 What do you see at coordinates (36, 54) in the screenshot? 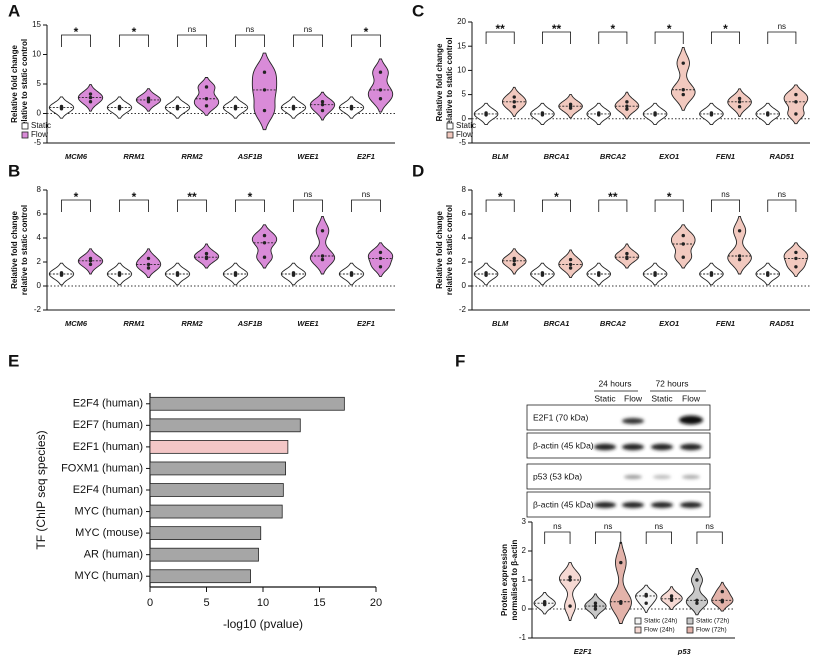
I see `y-tick-label: 10` at bounding box center [36, 54].